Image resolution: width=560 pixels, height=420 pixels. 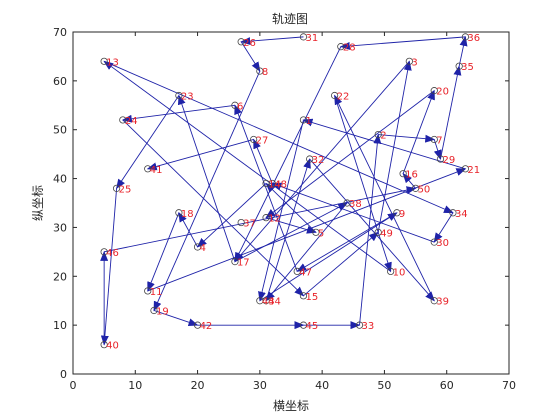 I want to click on point-label: 28, so click(x=349, y=48).